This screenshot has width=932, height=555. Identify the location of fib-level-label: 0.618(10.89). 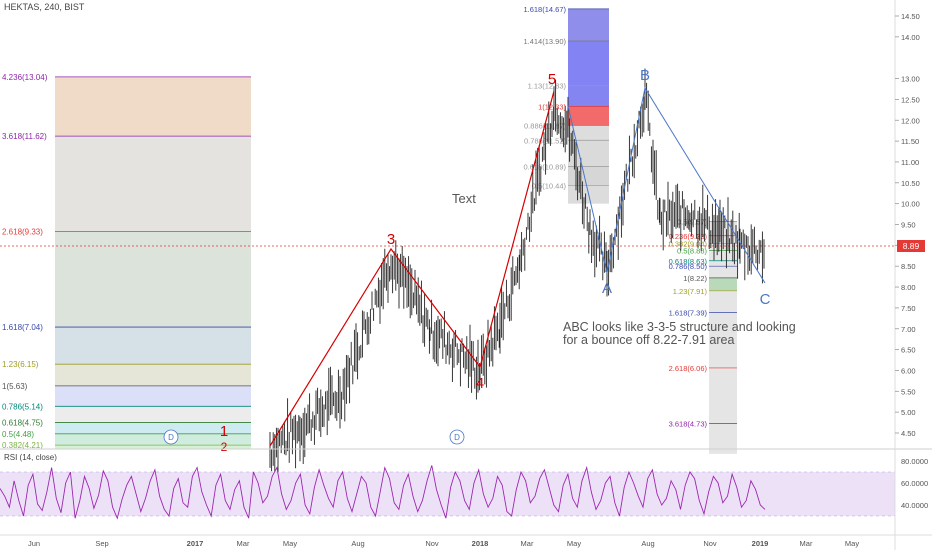
(544, 167).